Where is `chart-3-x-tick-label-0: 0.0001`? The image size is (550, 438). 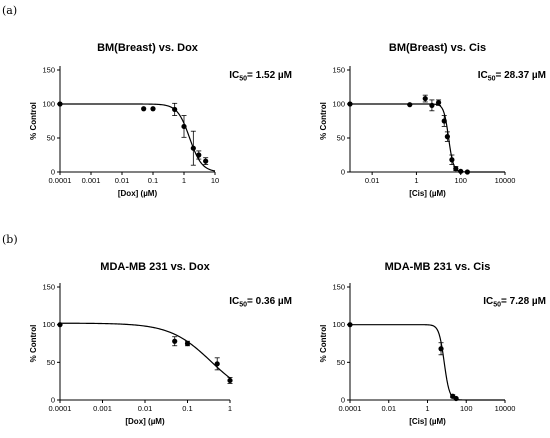 chart-3-x-tick-label-0: 0.0001 is located at coordinates (60, 408).